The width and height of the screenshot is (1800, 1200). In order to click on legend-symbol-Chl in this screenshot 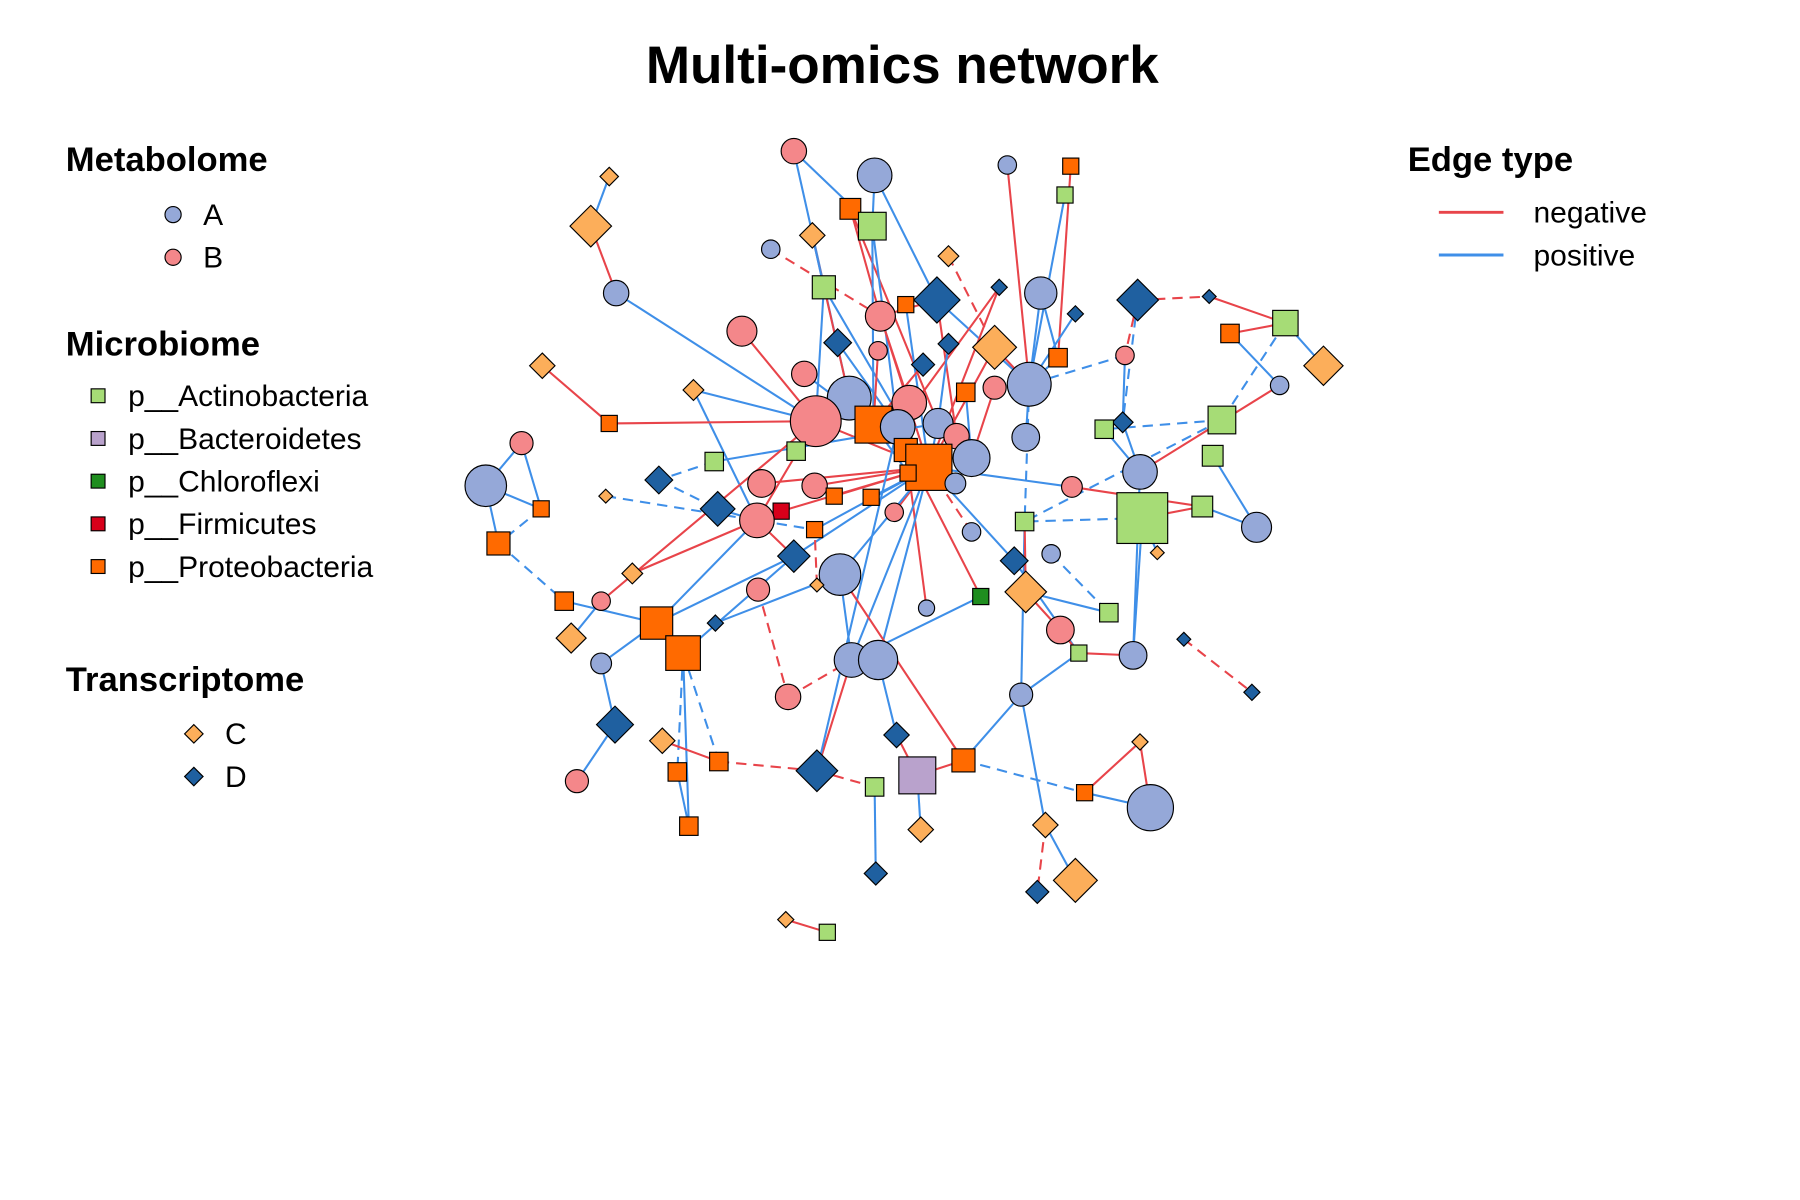, I will do `click(98, 481)`.